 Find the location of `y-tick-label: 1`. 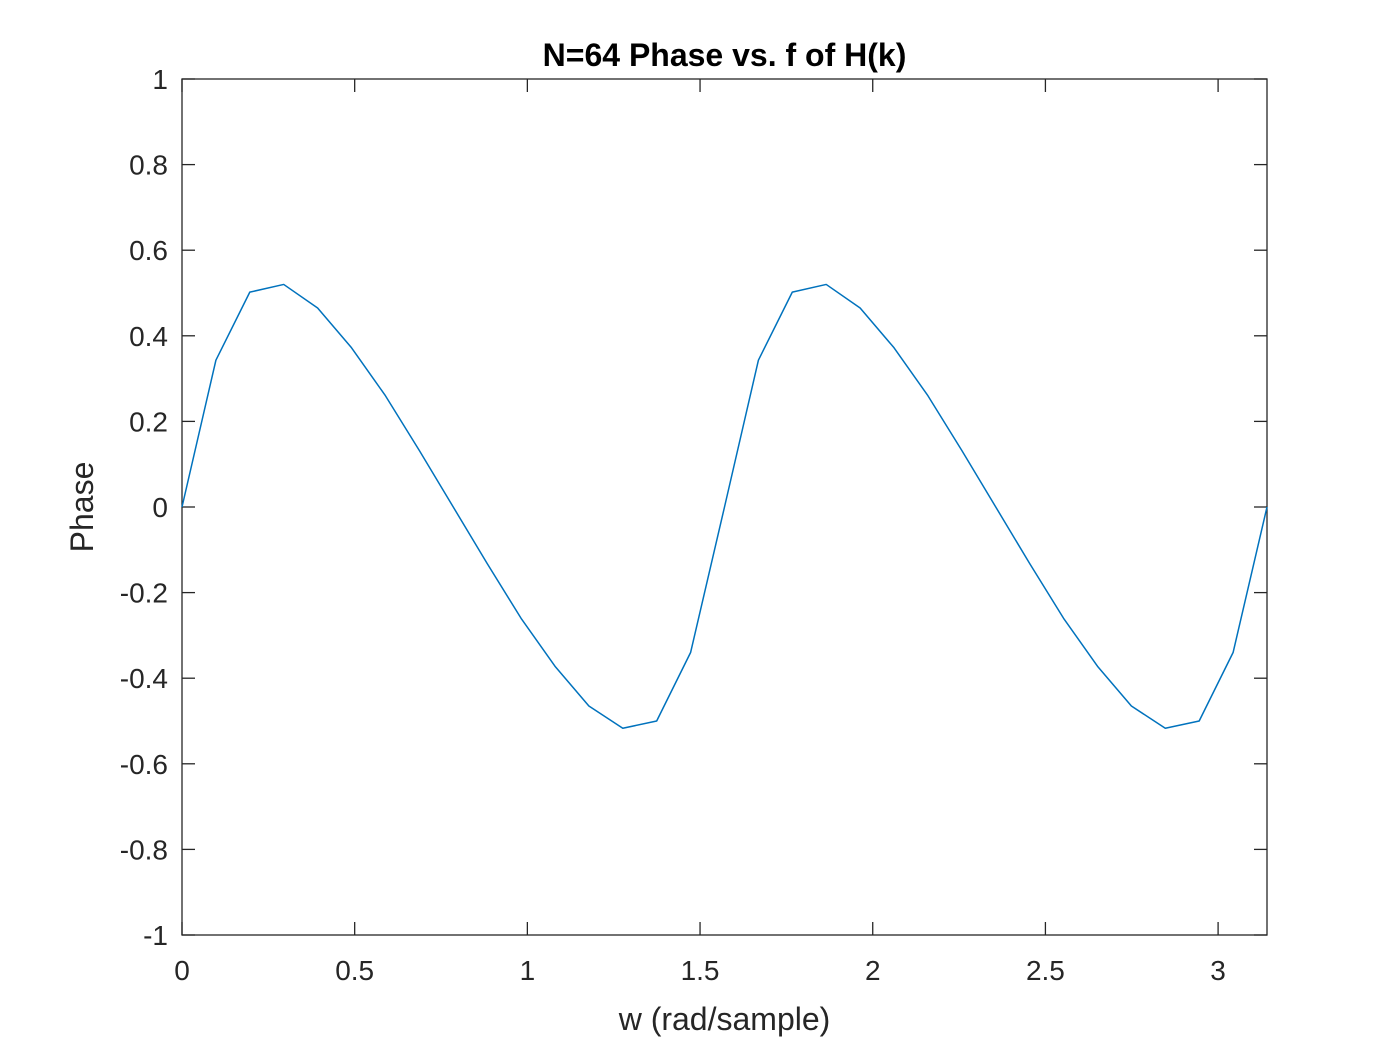

y-tick-label: 1 is located at coordinates (160, 79).